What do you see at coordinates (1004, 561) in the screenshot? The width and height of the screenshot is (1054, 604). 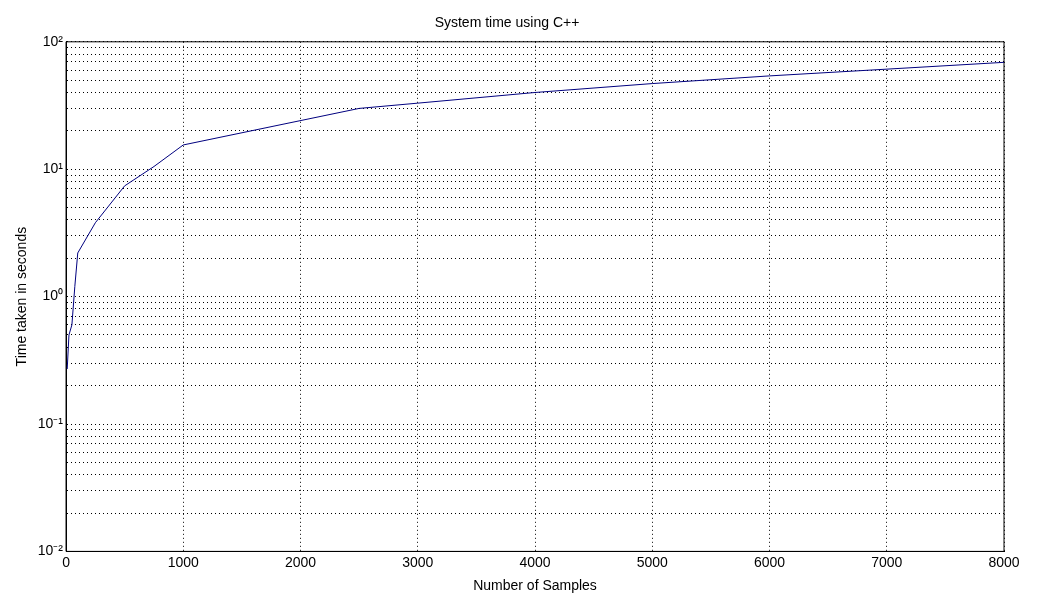 I see `x-tick-label: 8000` at bounding box center [1004, 561].